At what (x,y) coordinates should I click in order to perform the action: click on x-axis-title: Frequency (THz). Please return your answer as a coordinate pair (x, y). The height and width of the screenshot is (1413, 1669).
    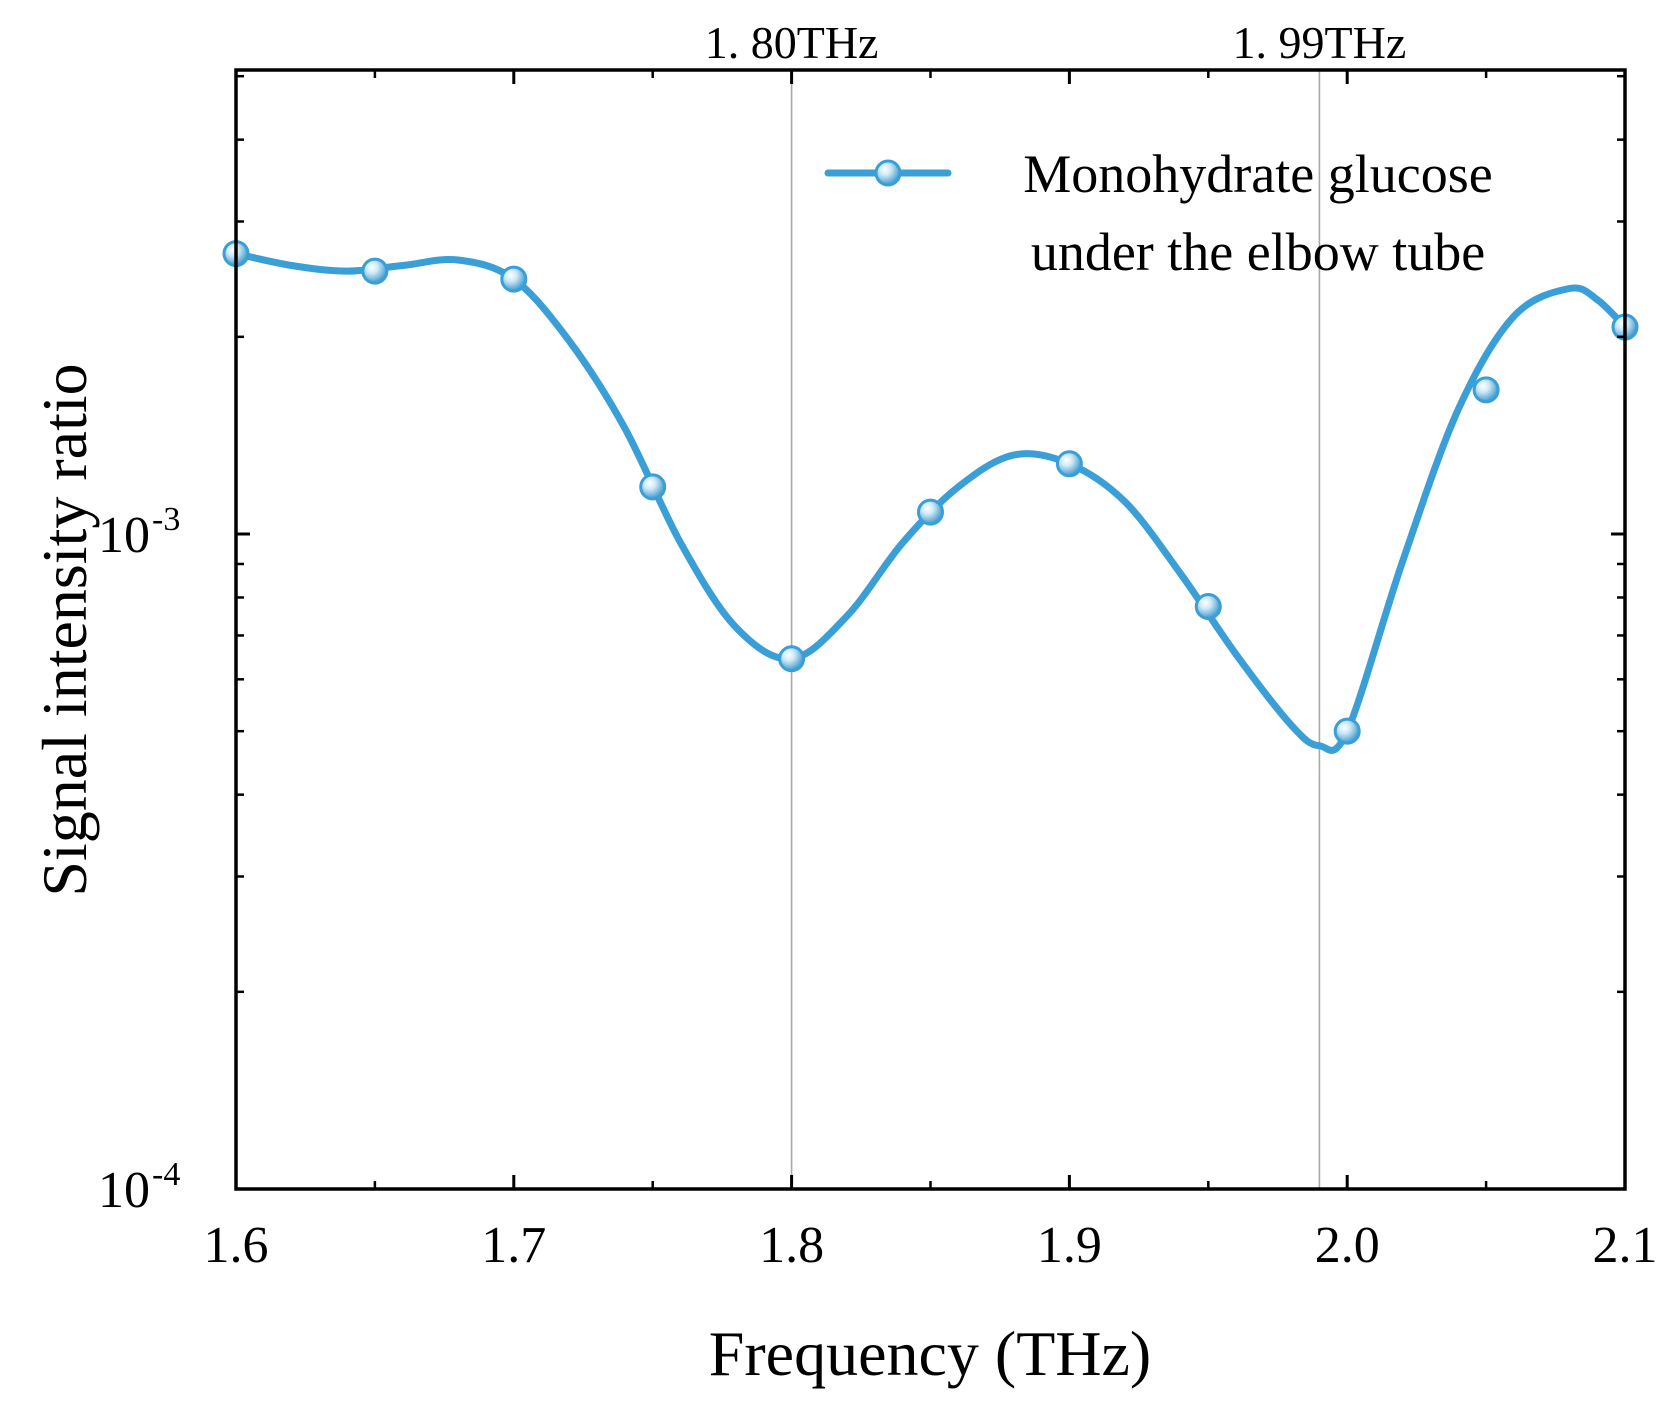
    Looking at the image, I should click on (930, 1353).